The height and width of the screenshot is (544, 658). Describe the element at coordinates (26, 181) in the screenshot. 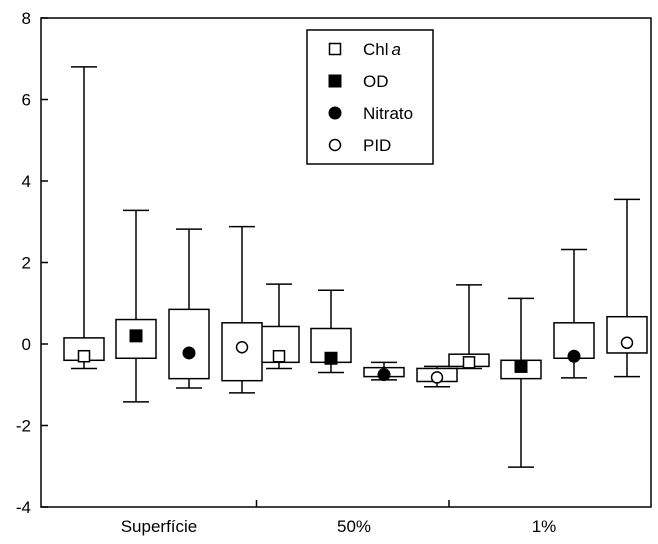

I see `y-tick-label: 4` at that location.